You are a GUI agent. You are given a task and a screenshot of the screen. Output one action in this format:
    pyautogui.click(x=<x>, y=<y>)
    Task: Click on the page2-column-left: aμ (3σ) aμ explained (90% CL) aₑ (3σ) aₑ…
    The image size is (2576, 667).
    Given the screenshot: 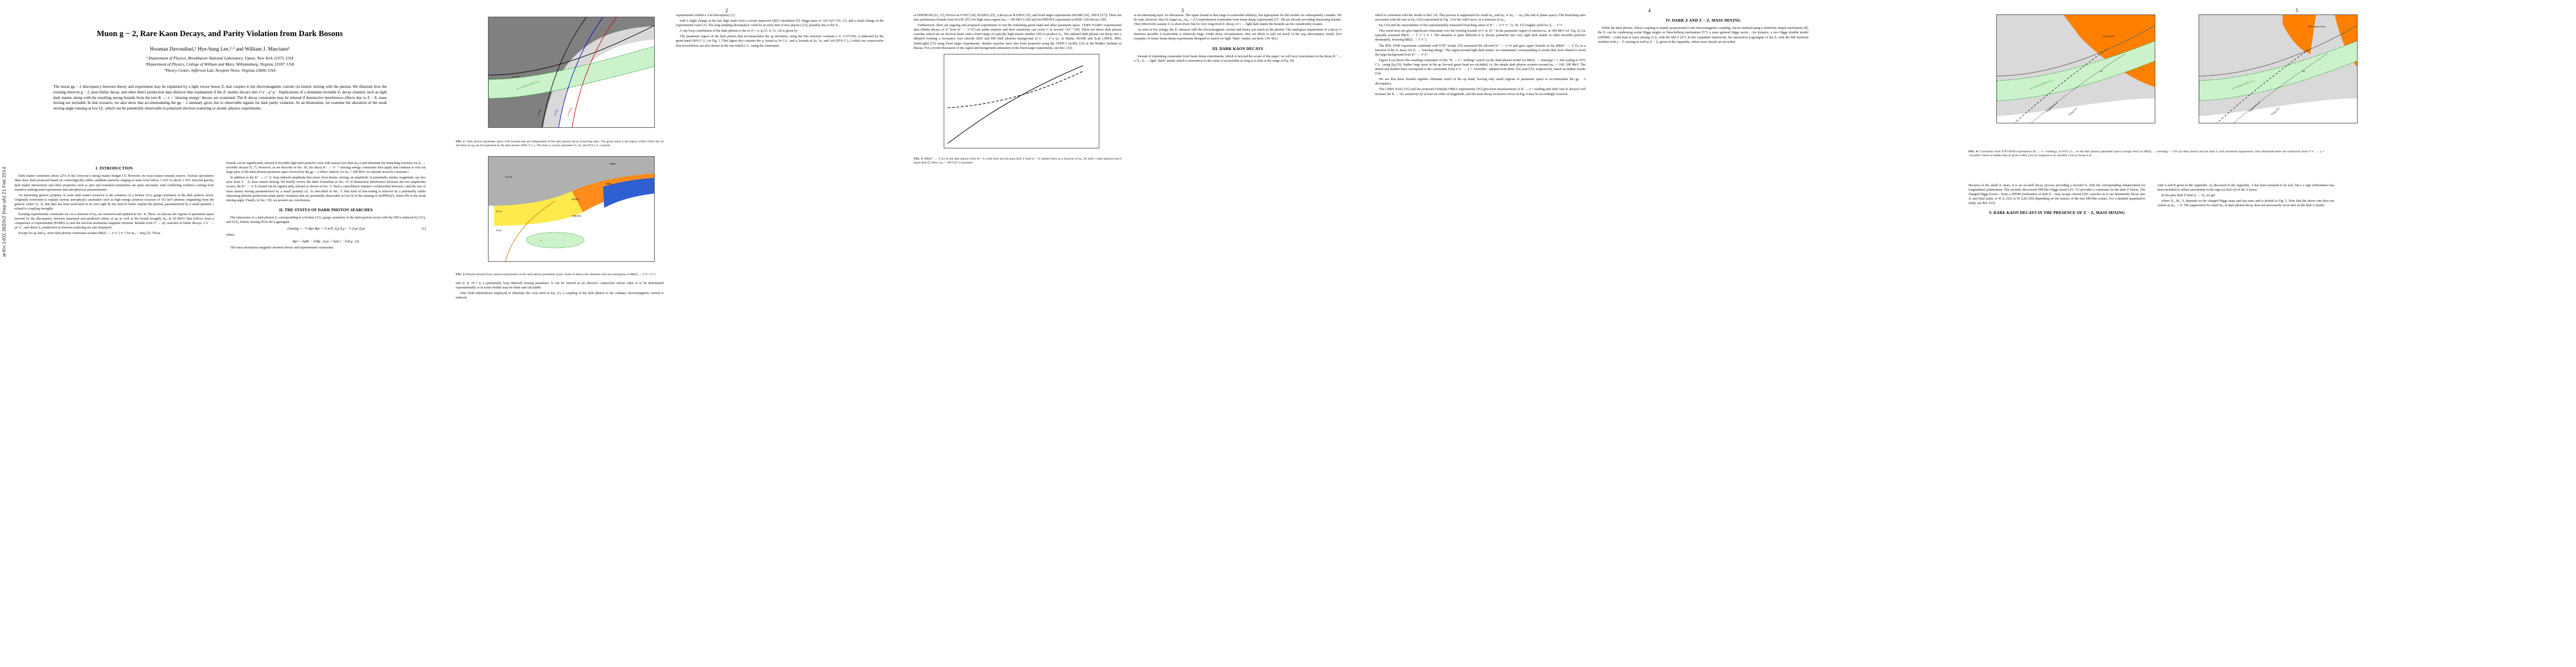 What is the action you would take?
    pyautogui.click(x=560, y=157)
    